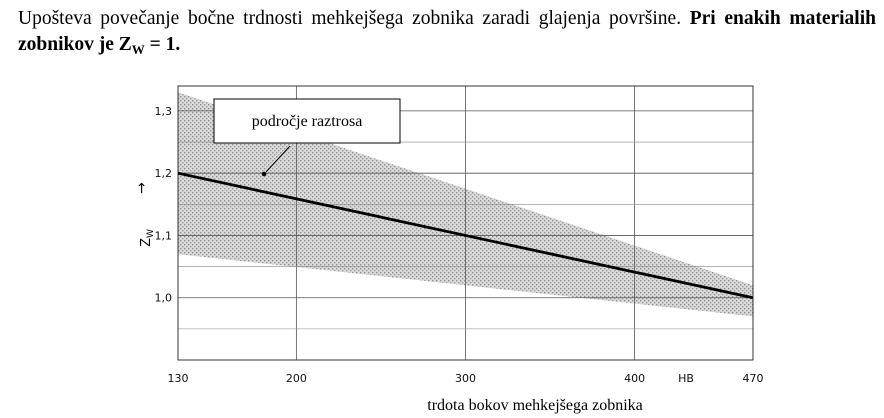 Image resolution: width=884 pixels, height=418 pixels. I want to click on x-tick-label-1: 200, so click(296, 378).